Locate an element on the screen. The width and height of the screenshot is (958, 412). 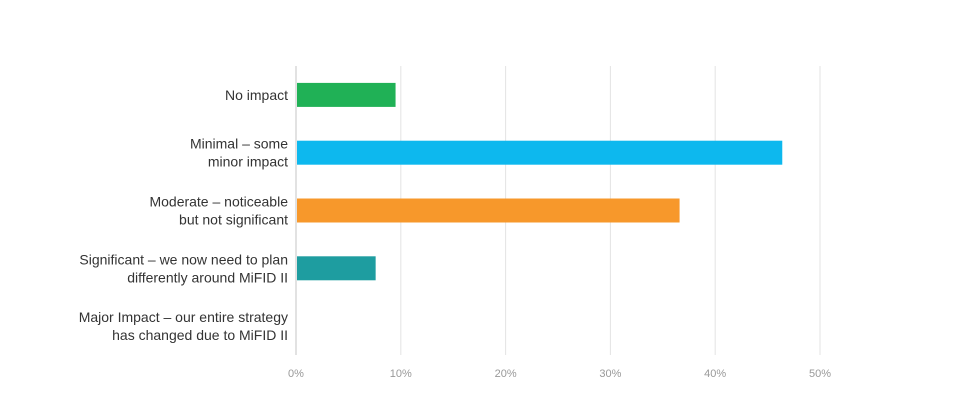
category-label-line: Minimal – some is located at coordinates (239, 144).